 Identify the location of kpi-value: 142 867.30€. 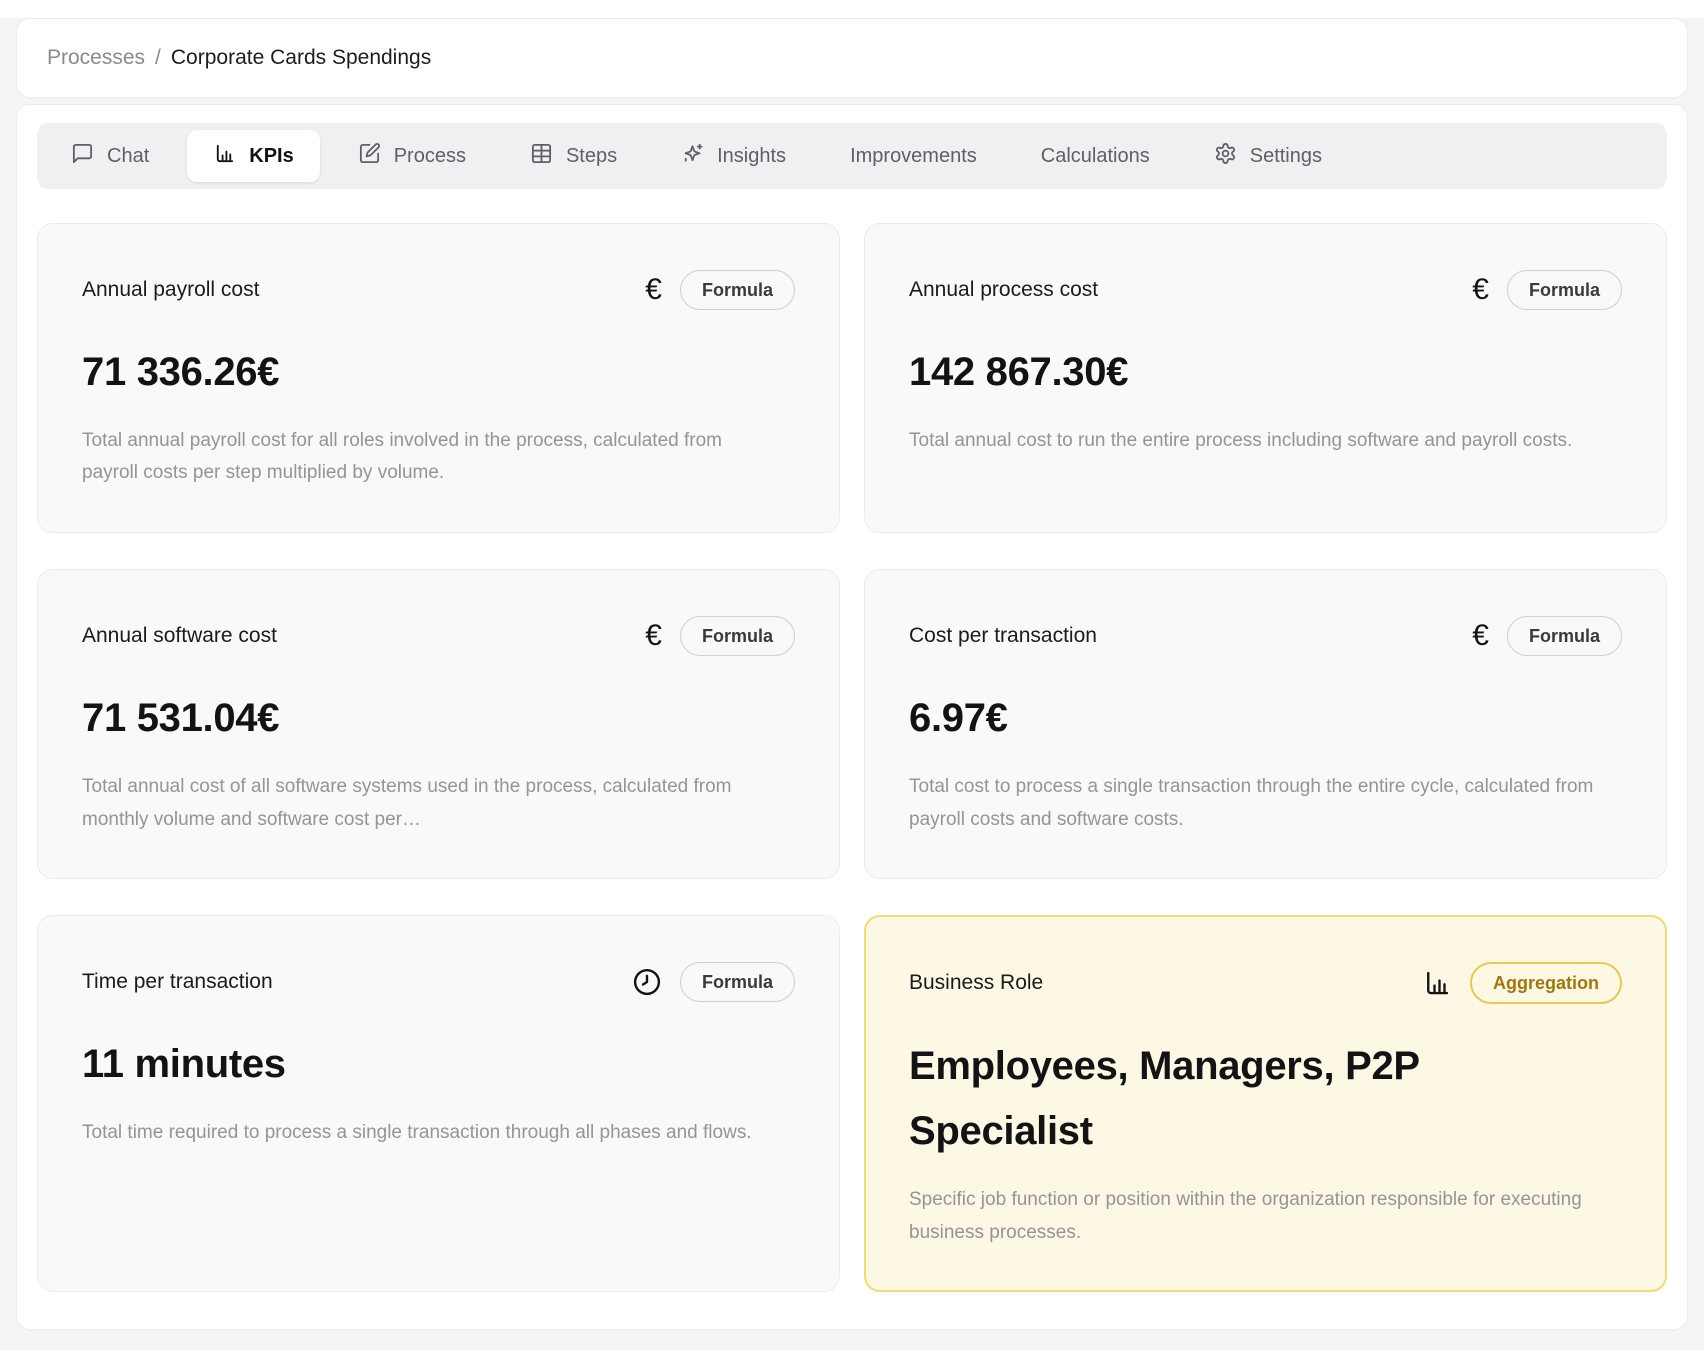
(1019, 372).